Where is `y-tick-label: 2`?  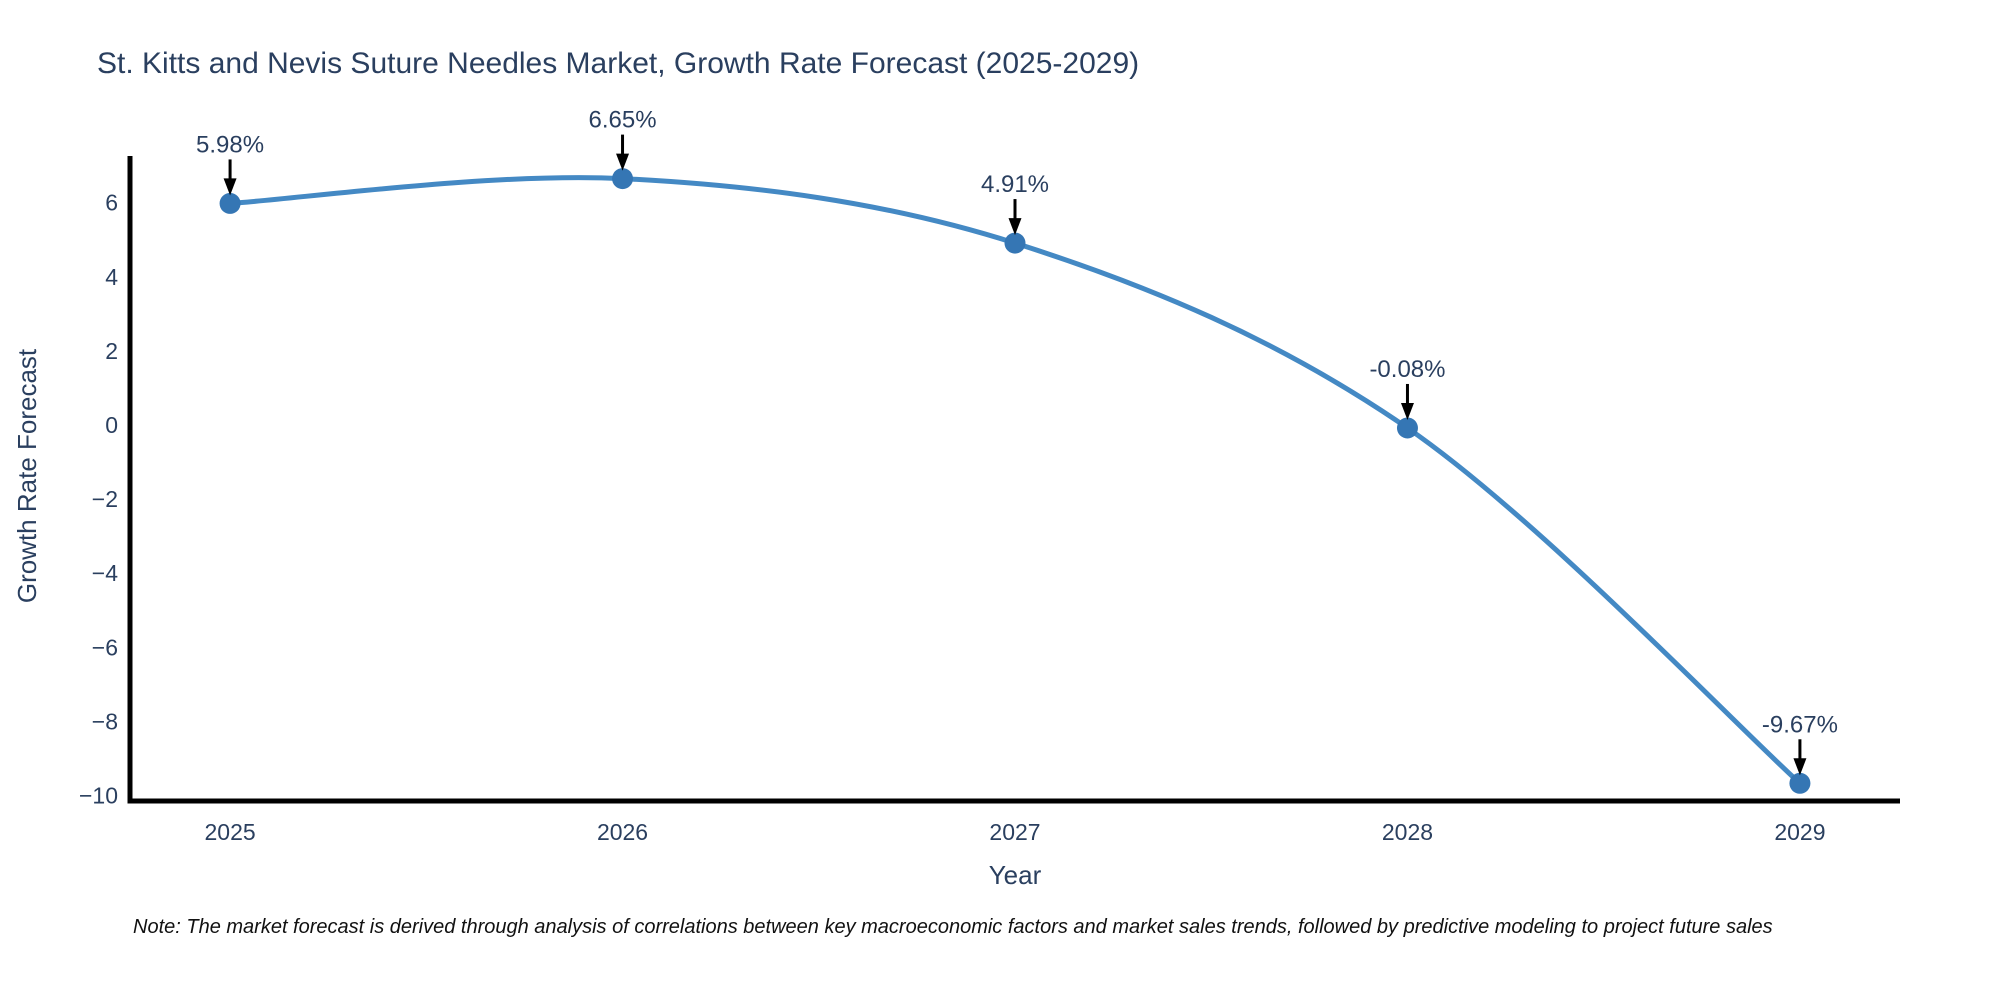 y-tick-label: 2 is located at coordinates (111, 351).